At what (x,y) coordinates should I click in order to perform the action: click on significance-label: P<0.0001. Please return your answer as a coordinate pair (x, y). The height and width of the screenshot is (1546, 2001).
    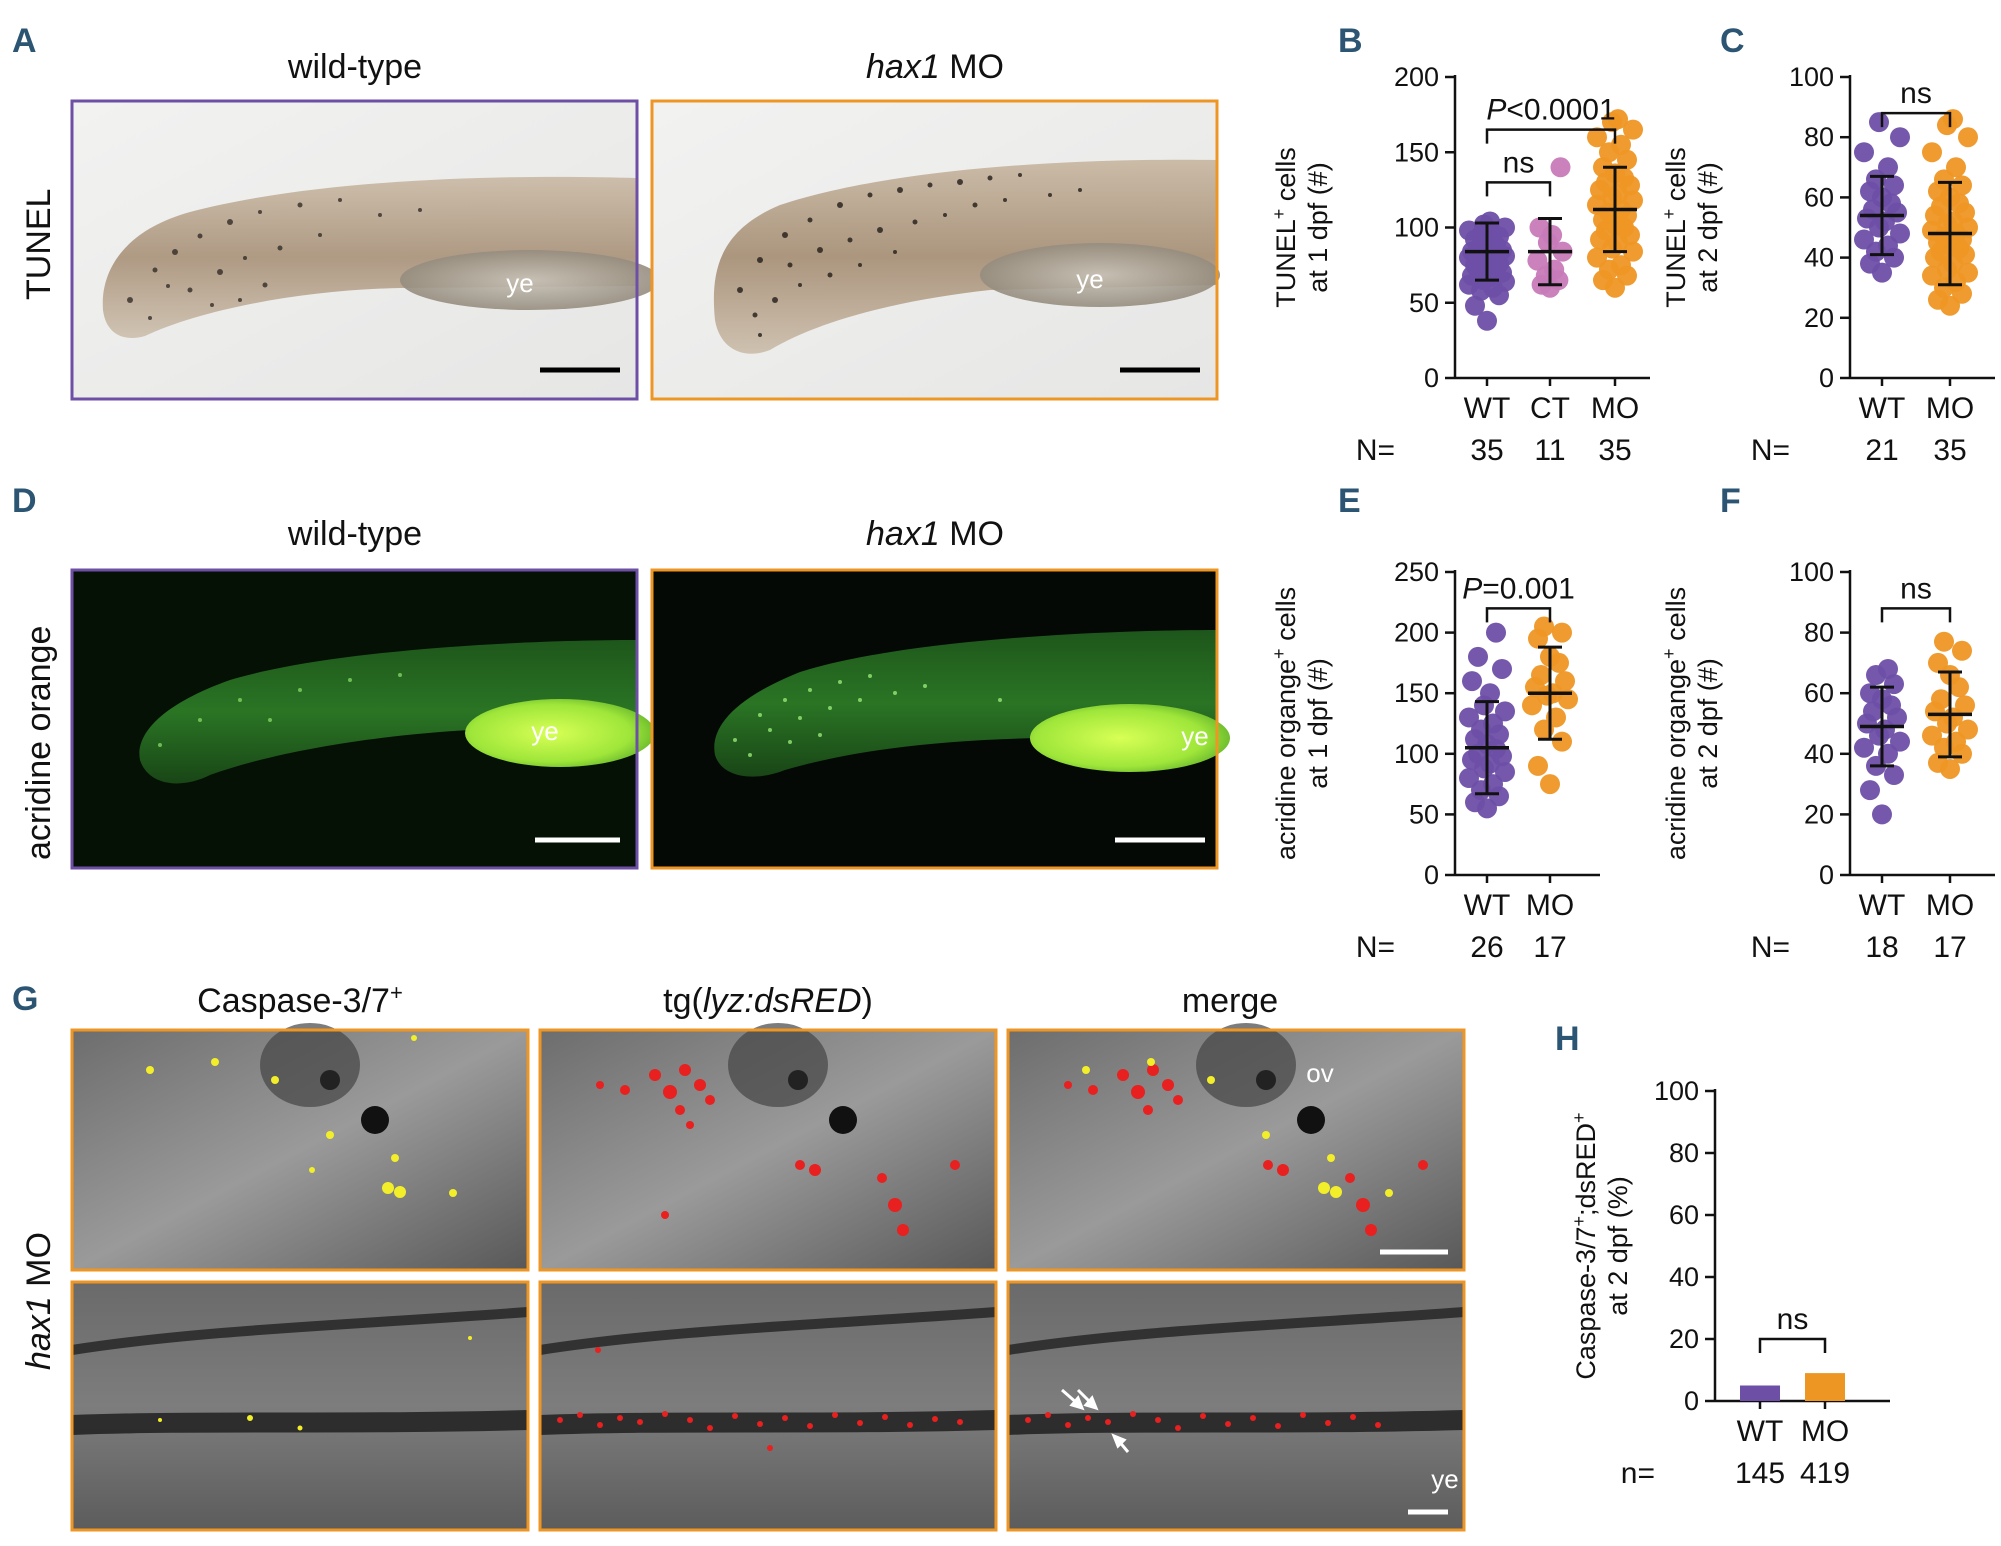
    Looking at the image, I should click on (1550, 110).